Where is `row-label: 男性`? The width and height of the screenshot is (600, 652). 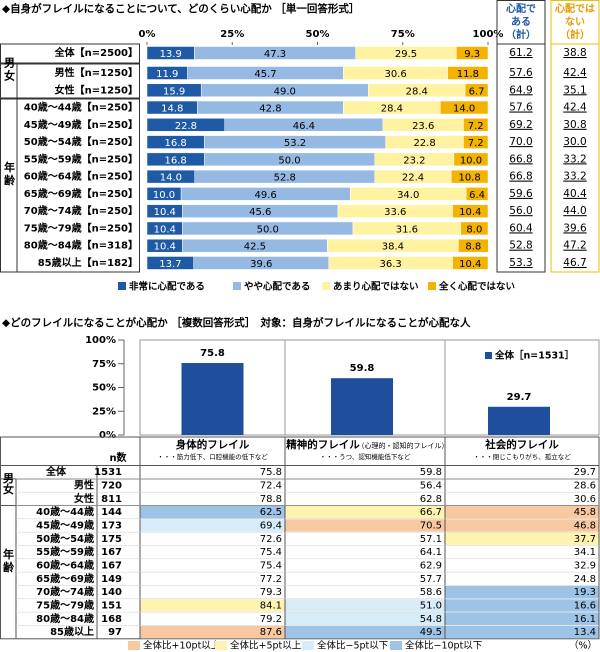 row-label: 男性 is located at coordinates (84, 484).